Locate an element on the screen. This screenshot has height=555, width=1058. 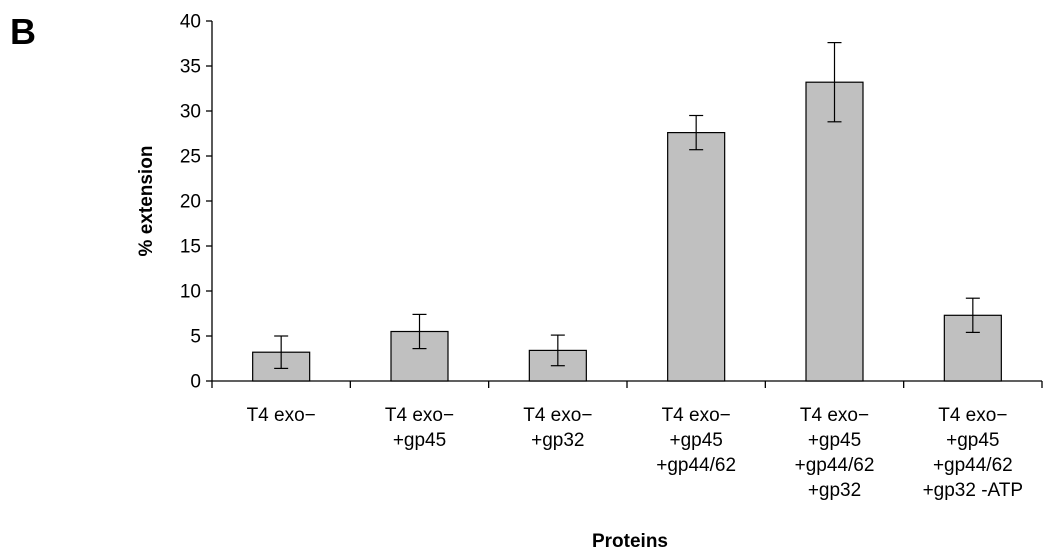
y-tick-label: 30 is located at coordinates (190, 112).